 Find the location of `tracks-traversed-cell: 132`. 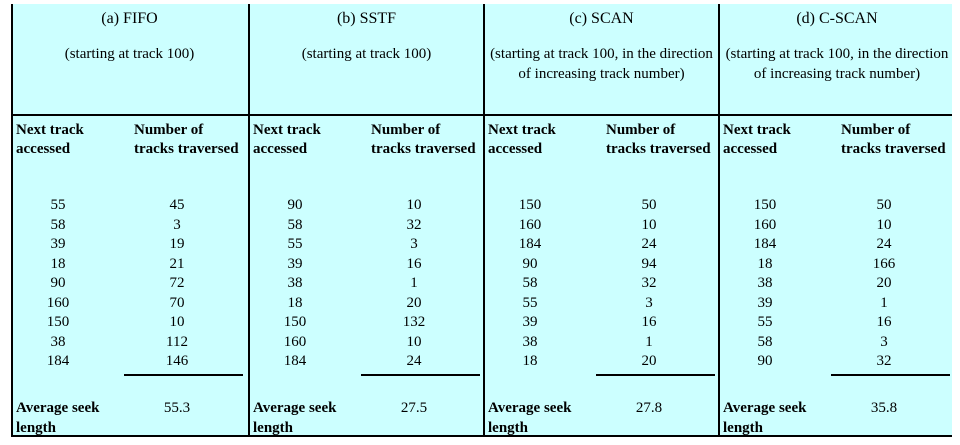

tracks-traversed-cell: 132 is located at coordinates (414, 322).